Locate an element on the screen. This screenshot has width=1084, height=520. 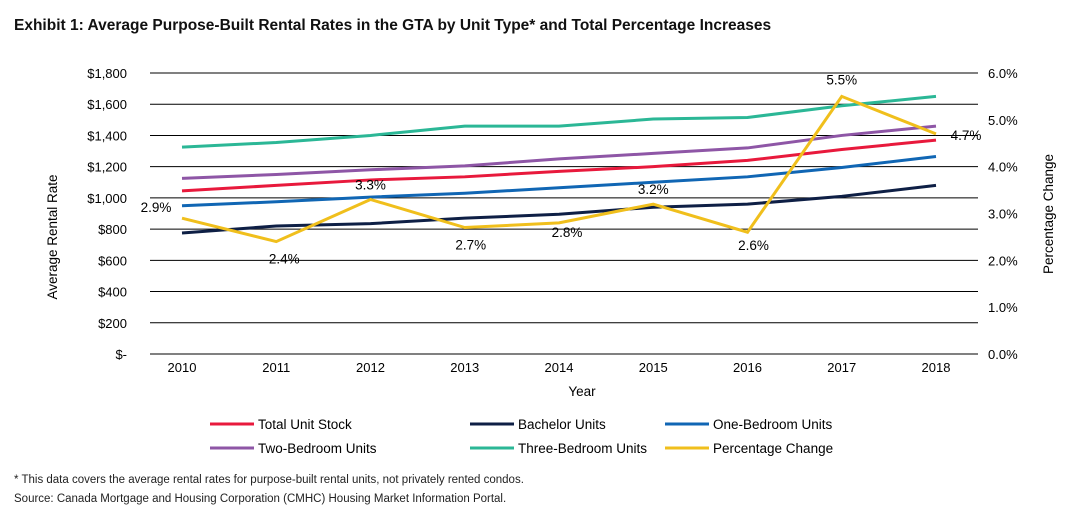
data-label: 4.7% is located at coordinates (966, 135).